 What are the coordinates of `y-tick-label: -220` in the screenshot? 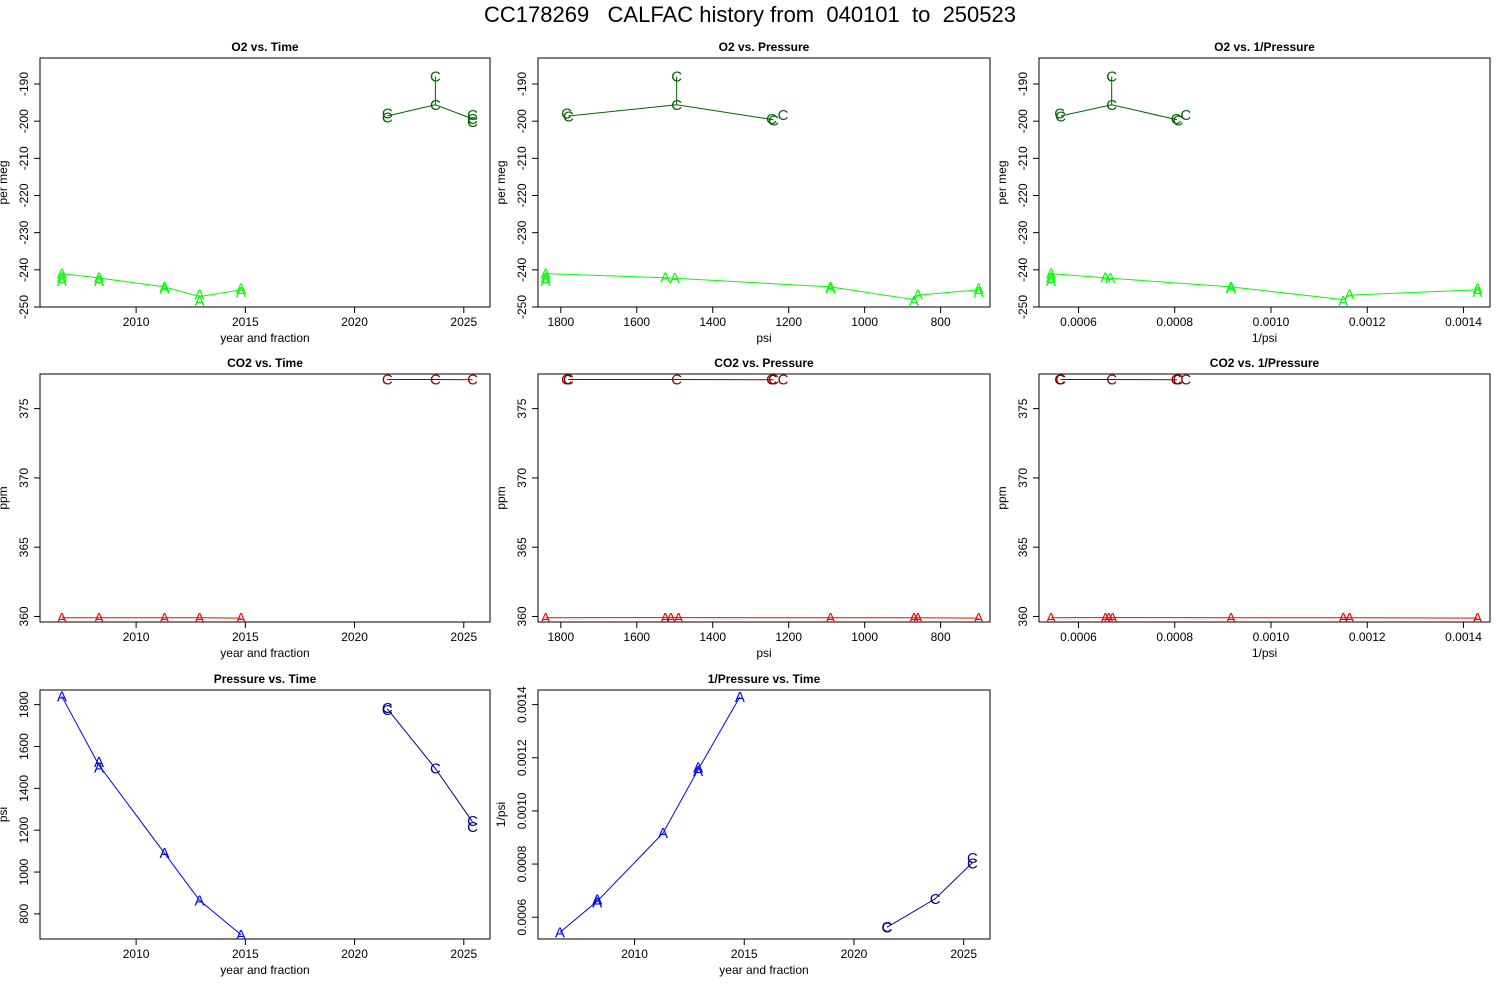 It's located at (24, 195).